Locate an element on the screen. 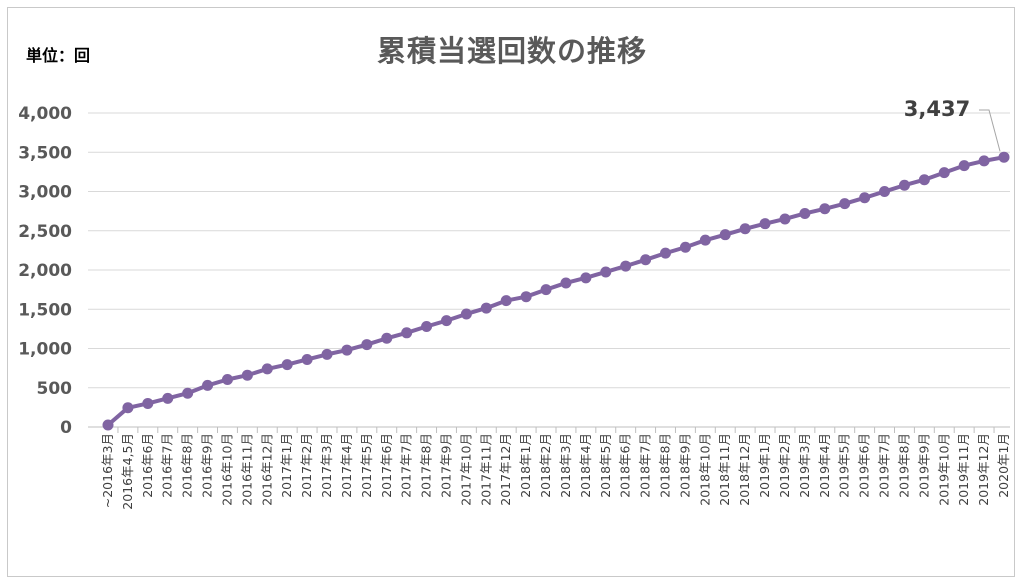 The image size is (1024, 586). x-tick-label: 2019年5月 is located at coordinates (844, 465).